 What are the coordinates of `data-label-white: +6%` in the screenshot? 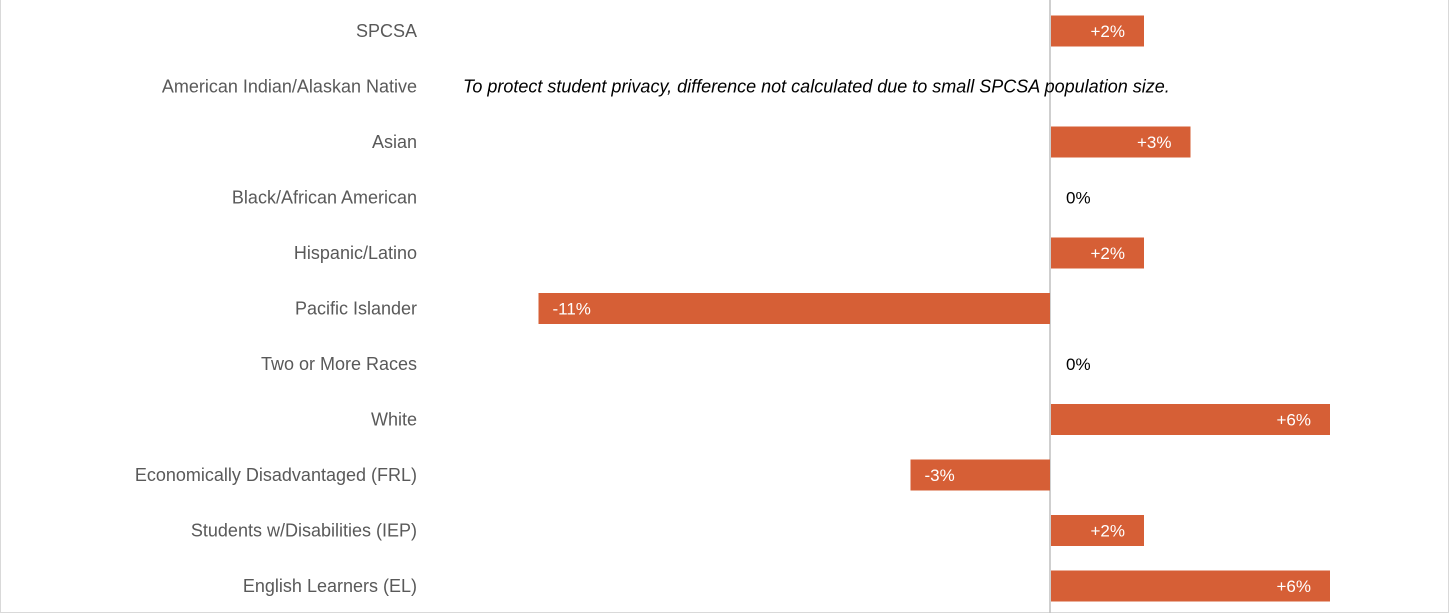 It's located at (1294, 420).